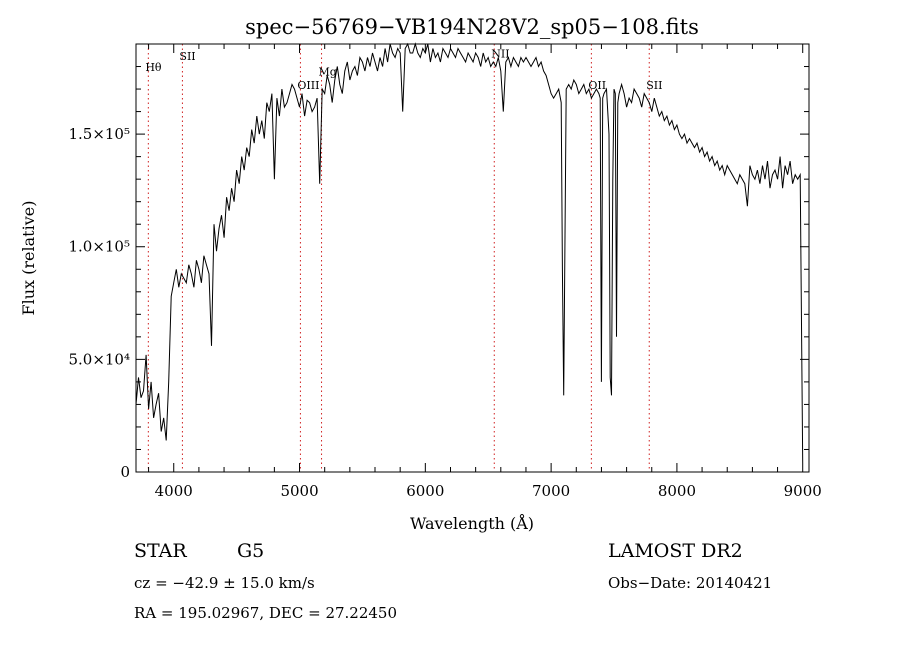 The width and height of the screenshot is (900, 650). I want to click on reference-line-label: OII, so click(597, 85).